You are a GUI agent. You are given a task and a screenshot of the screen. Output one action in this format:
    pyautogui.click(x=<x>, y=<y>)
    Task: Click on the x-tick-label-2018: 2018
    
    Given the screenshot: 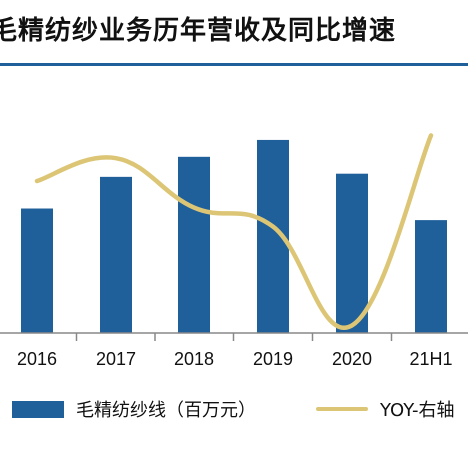 What is the action you would take?
    pyautogui.click(x=194, y=359)
    